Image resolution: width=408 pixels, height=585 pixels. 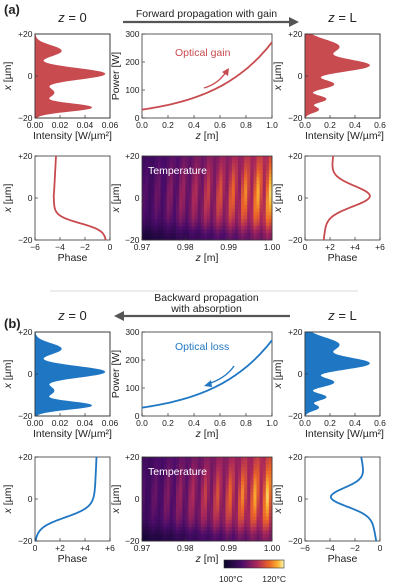 I want to click on panel-a-label: (a), so click(x=12, y=9).